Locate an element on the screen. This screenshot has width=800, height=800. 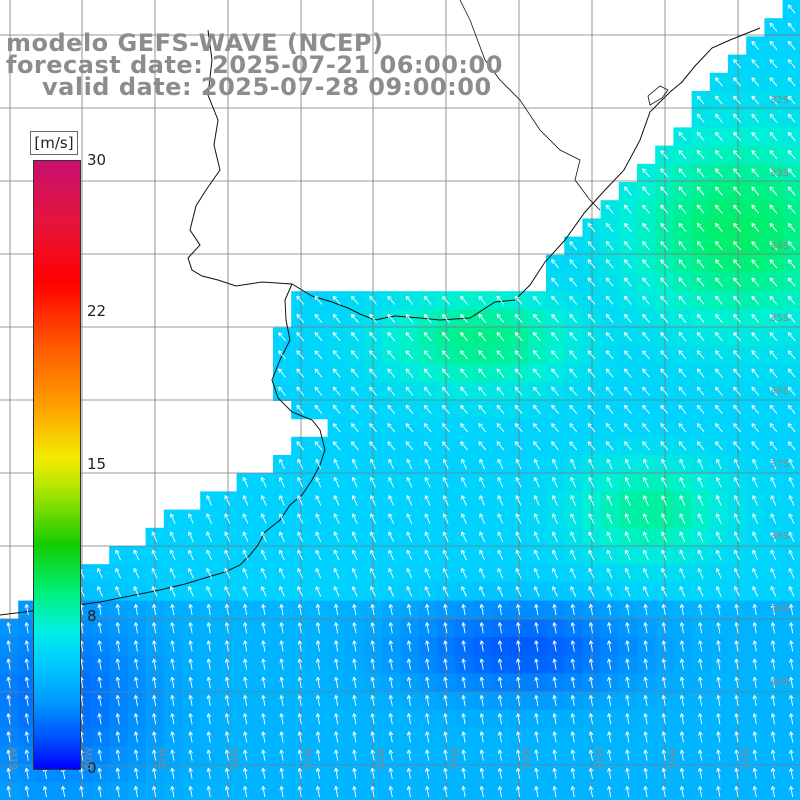
colorbar-unit: [m/s] is located at coordinates (54, 143).